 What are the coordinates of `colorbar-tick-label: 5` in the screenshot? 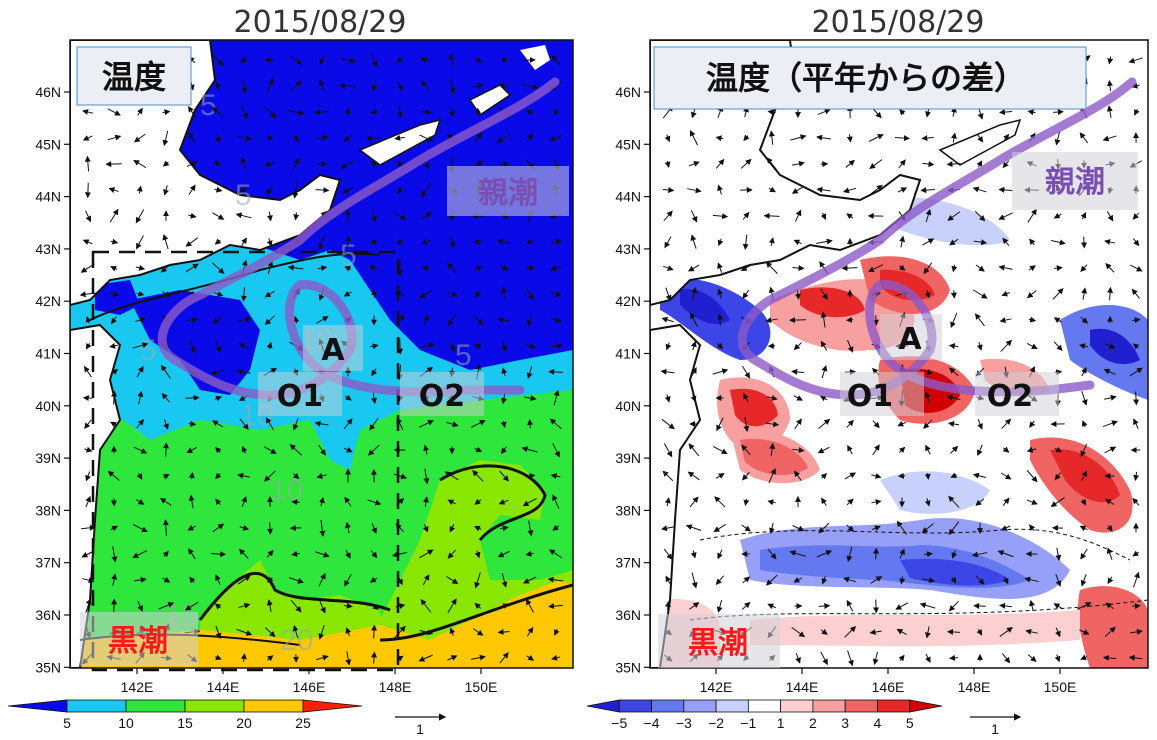 It's located at (67, 723).